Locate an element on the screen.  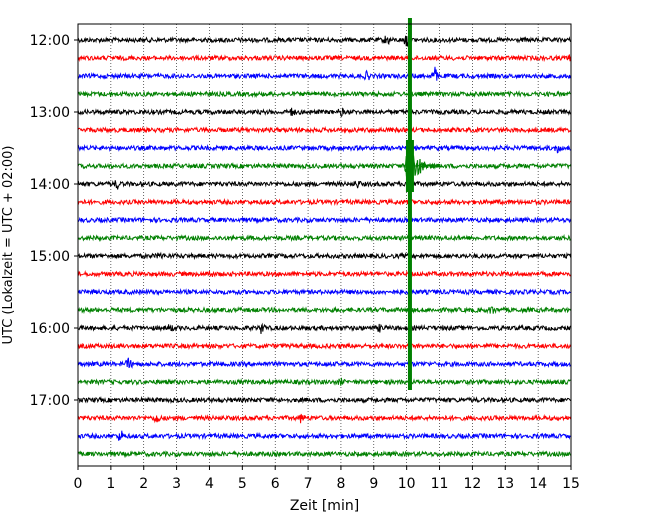
x-tick-label: 2 is located at coordinates (143, 484).